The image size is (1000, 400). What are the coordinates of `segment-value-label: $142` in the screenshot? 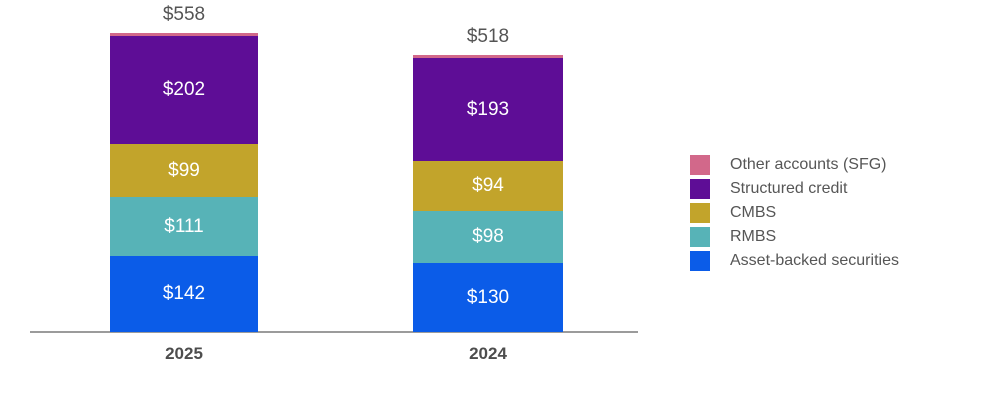 It's located at (184, 293).